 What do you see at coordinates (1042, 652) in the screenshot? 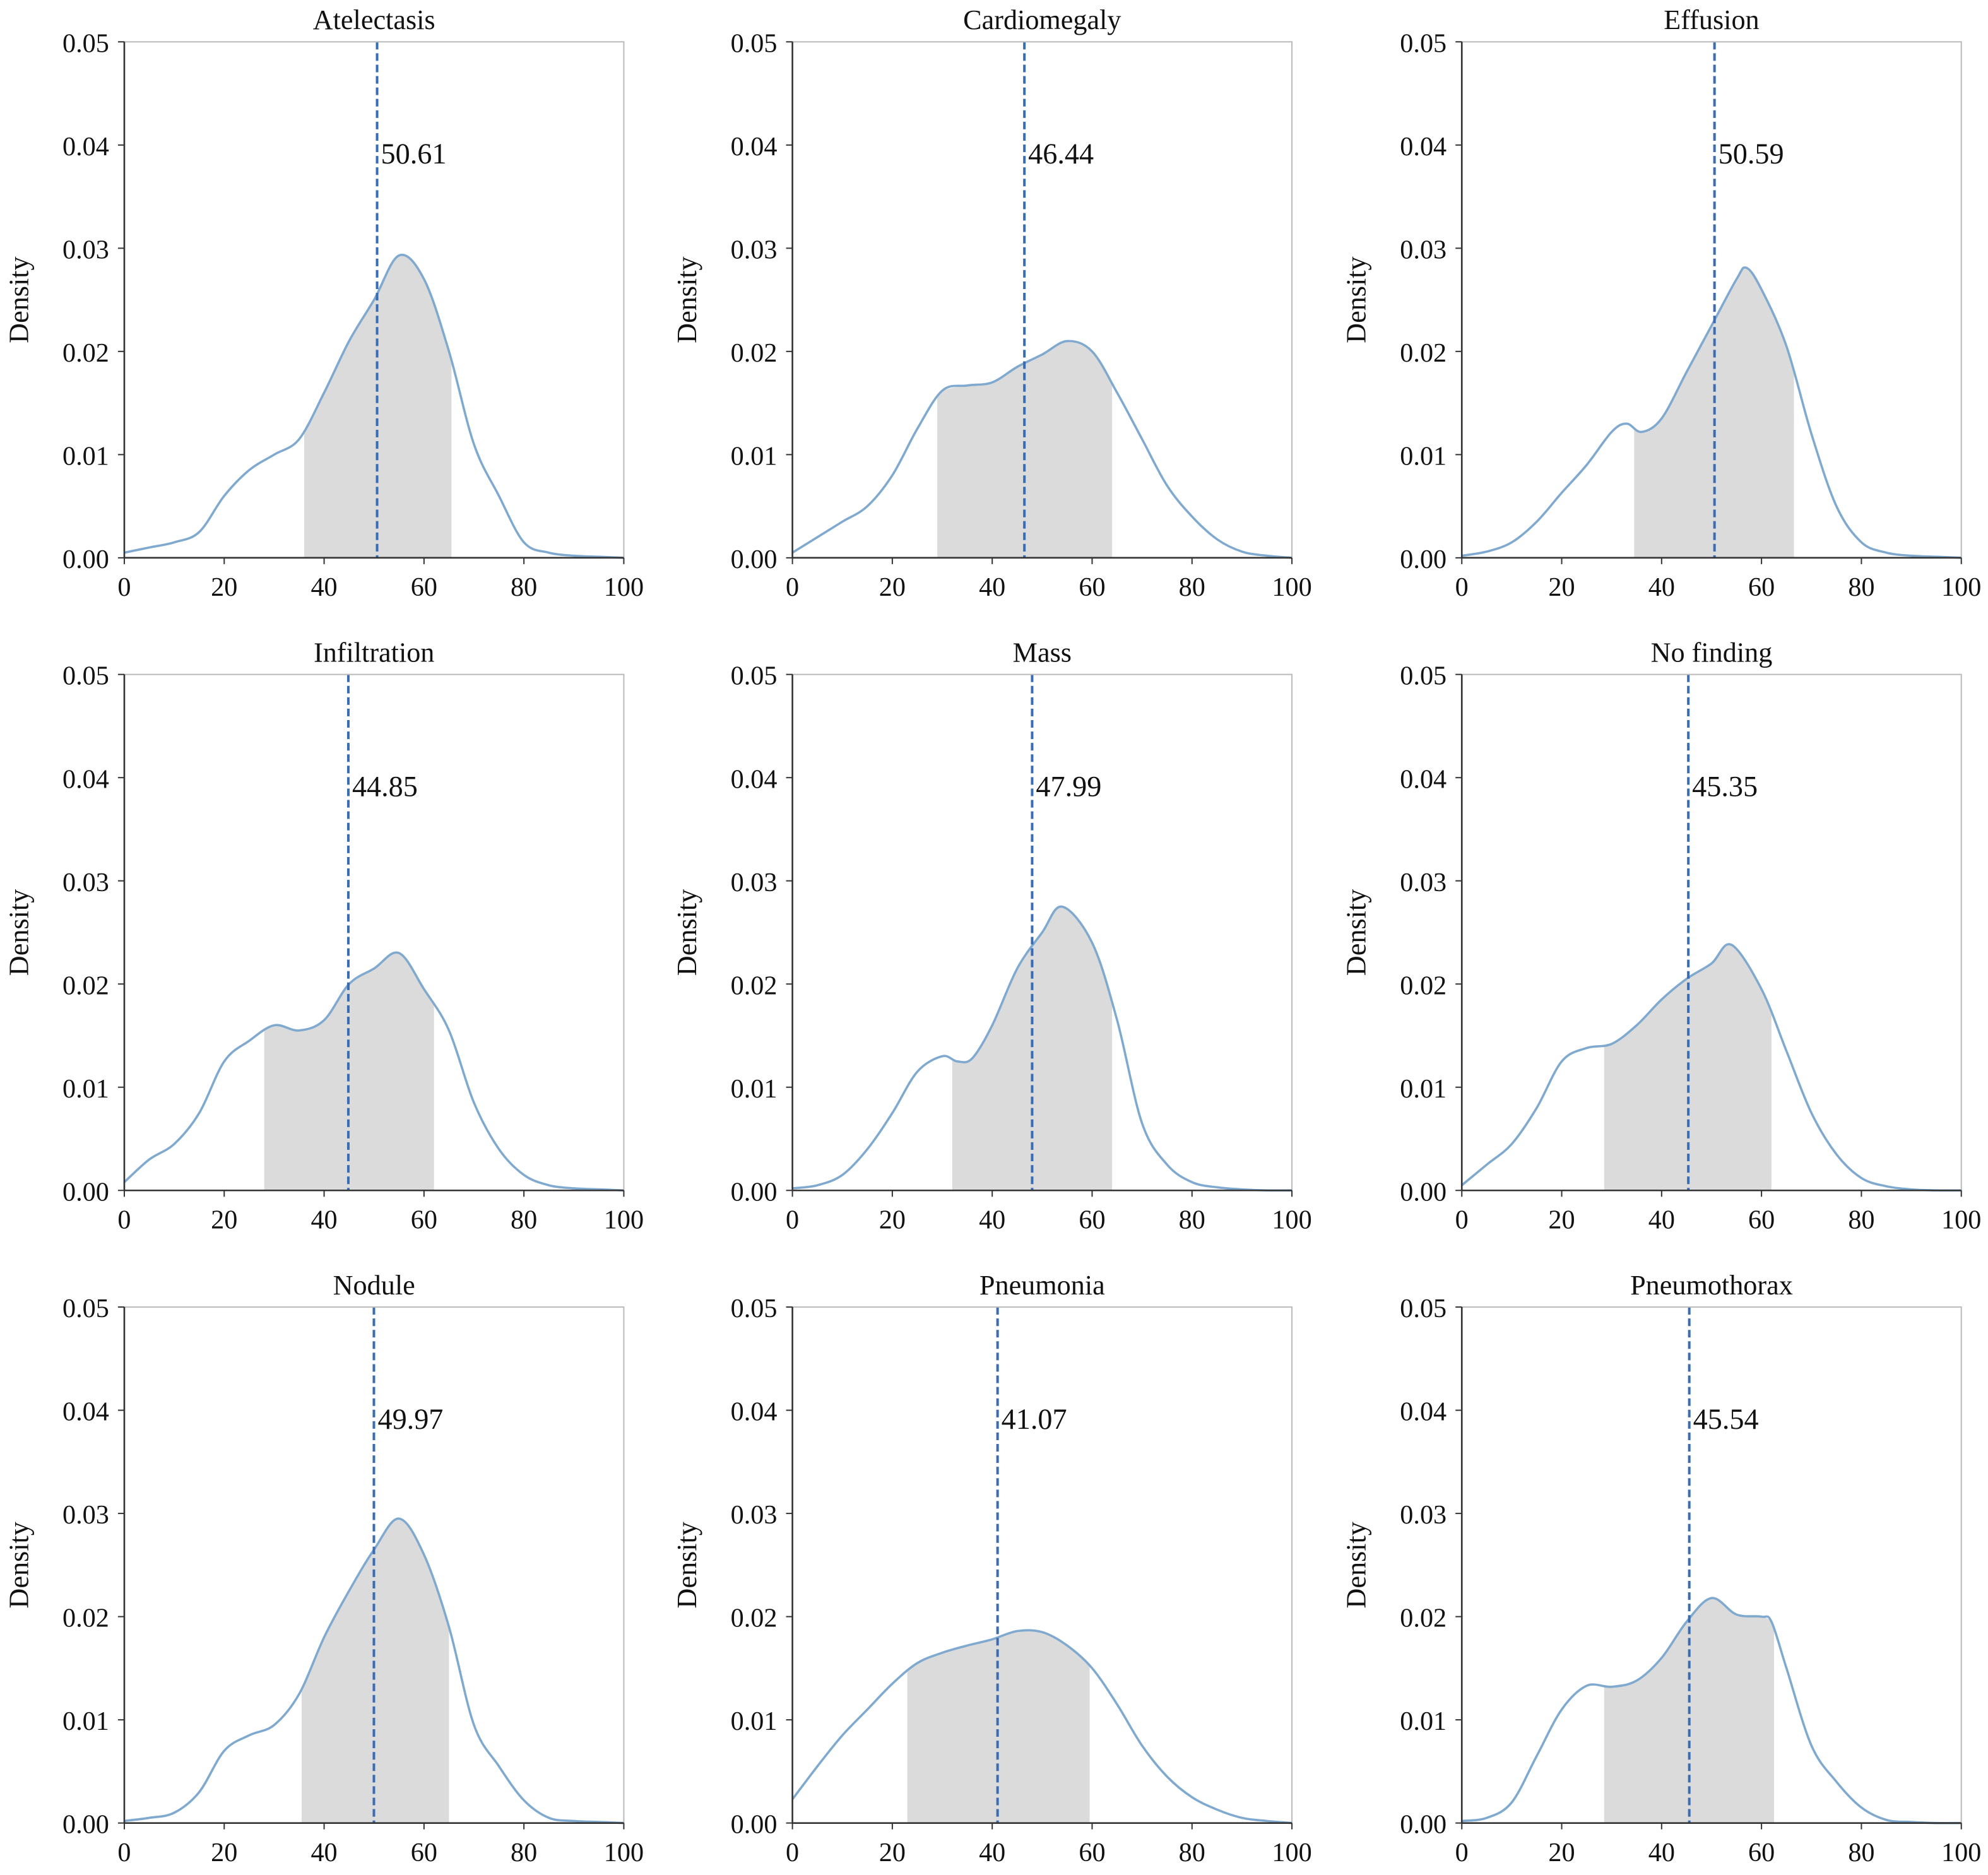
I see `subplot-title: Mass` at bounding box center [1042, 652].